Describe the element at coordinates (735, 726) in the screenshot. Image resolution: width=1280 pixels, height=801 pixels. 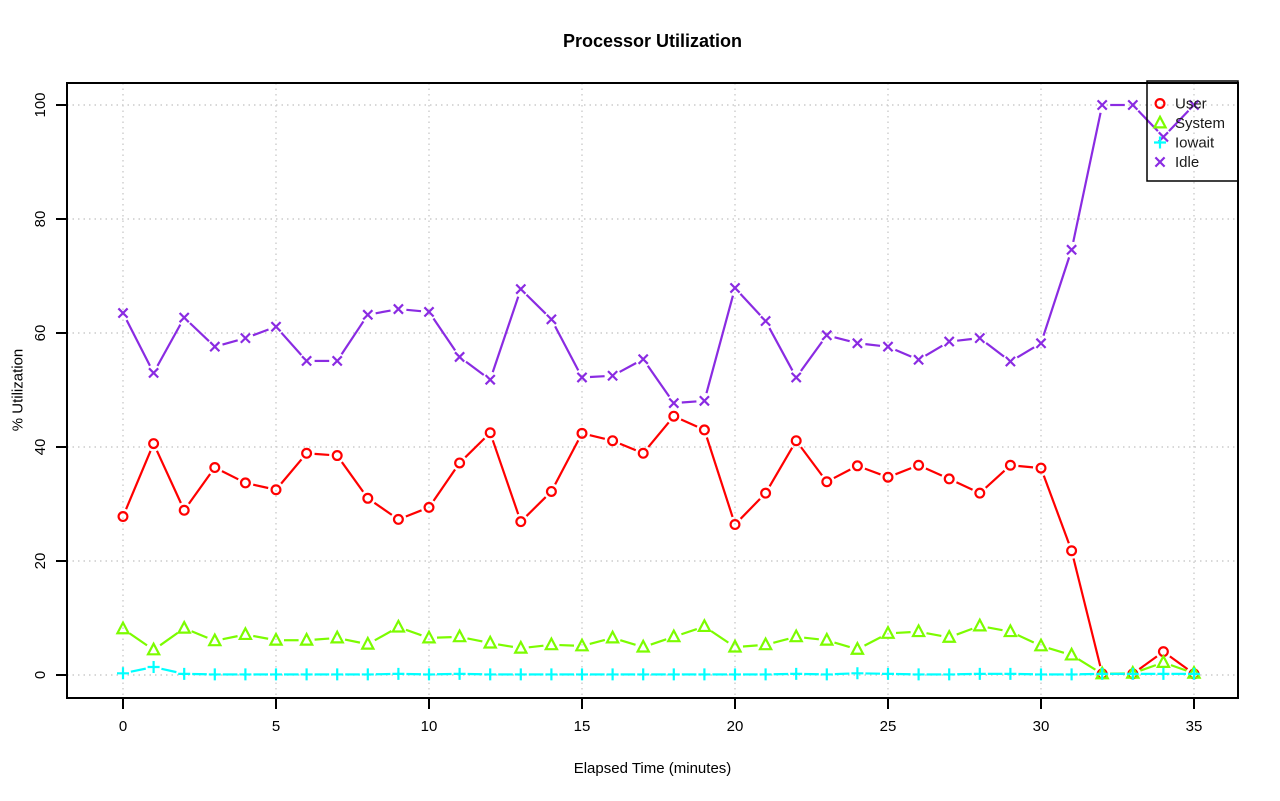
I see `x-tick-label: 20` at that location.